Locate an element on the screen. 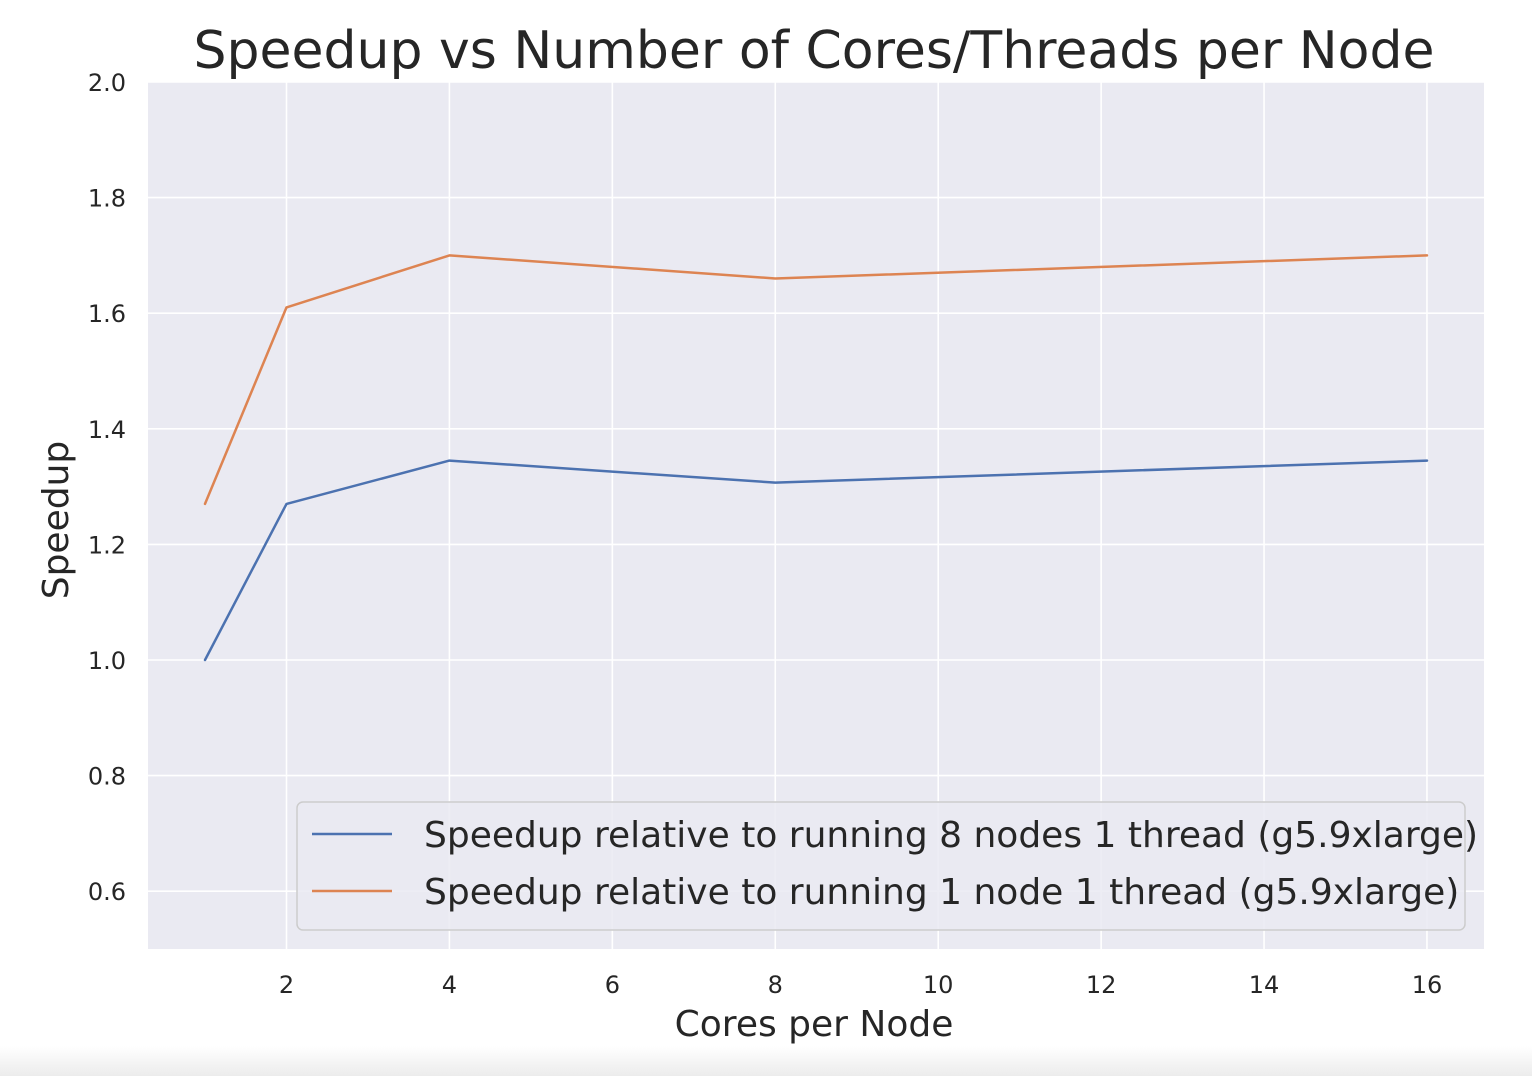 Image resolution: width=1532 pixels, height=1076 pixels. x-tick-label: 14 is located at coordinates (1264, 985).